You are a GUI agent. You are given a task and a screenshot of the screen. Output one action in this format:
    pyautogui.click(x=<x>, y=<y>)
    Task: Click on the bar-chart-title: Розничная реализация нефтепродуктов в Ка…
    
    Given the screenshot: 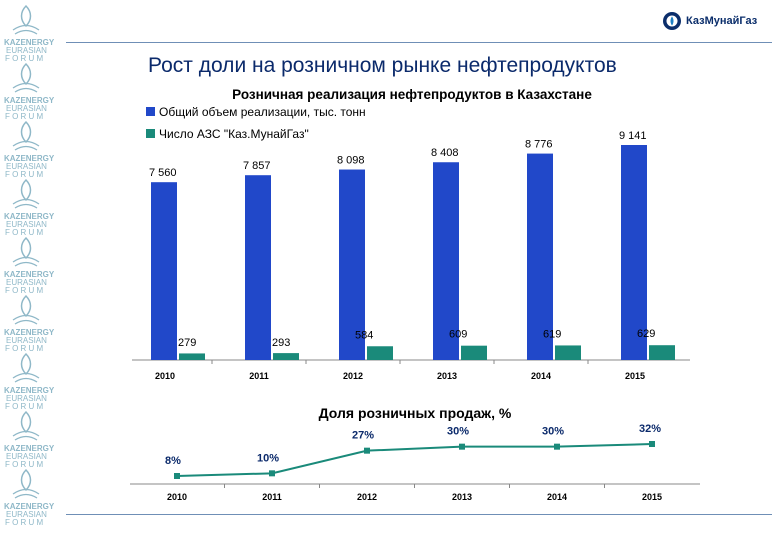 What is the action you would take?
    pyautogui.click(x=412, y=94)
    